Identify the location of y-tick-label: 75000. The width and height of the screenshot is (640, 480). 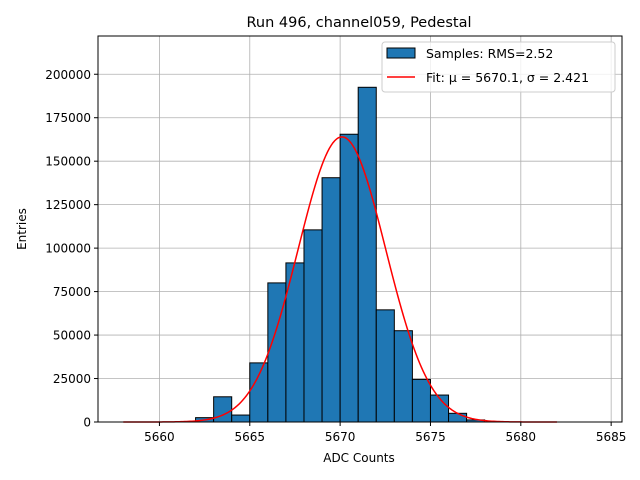
(72, 292).